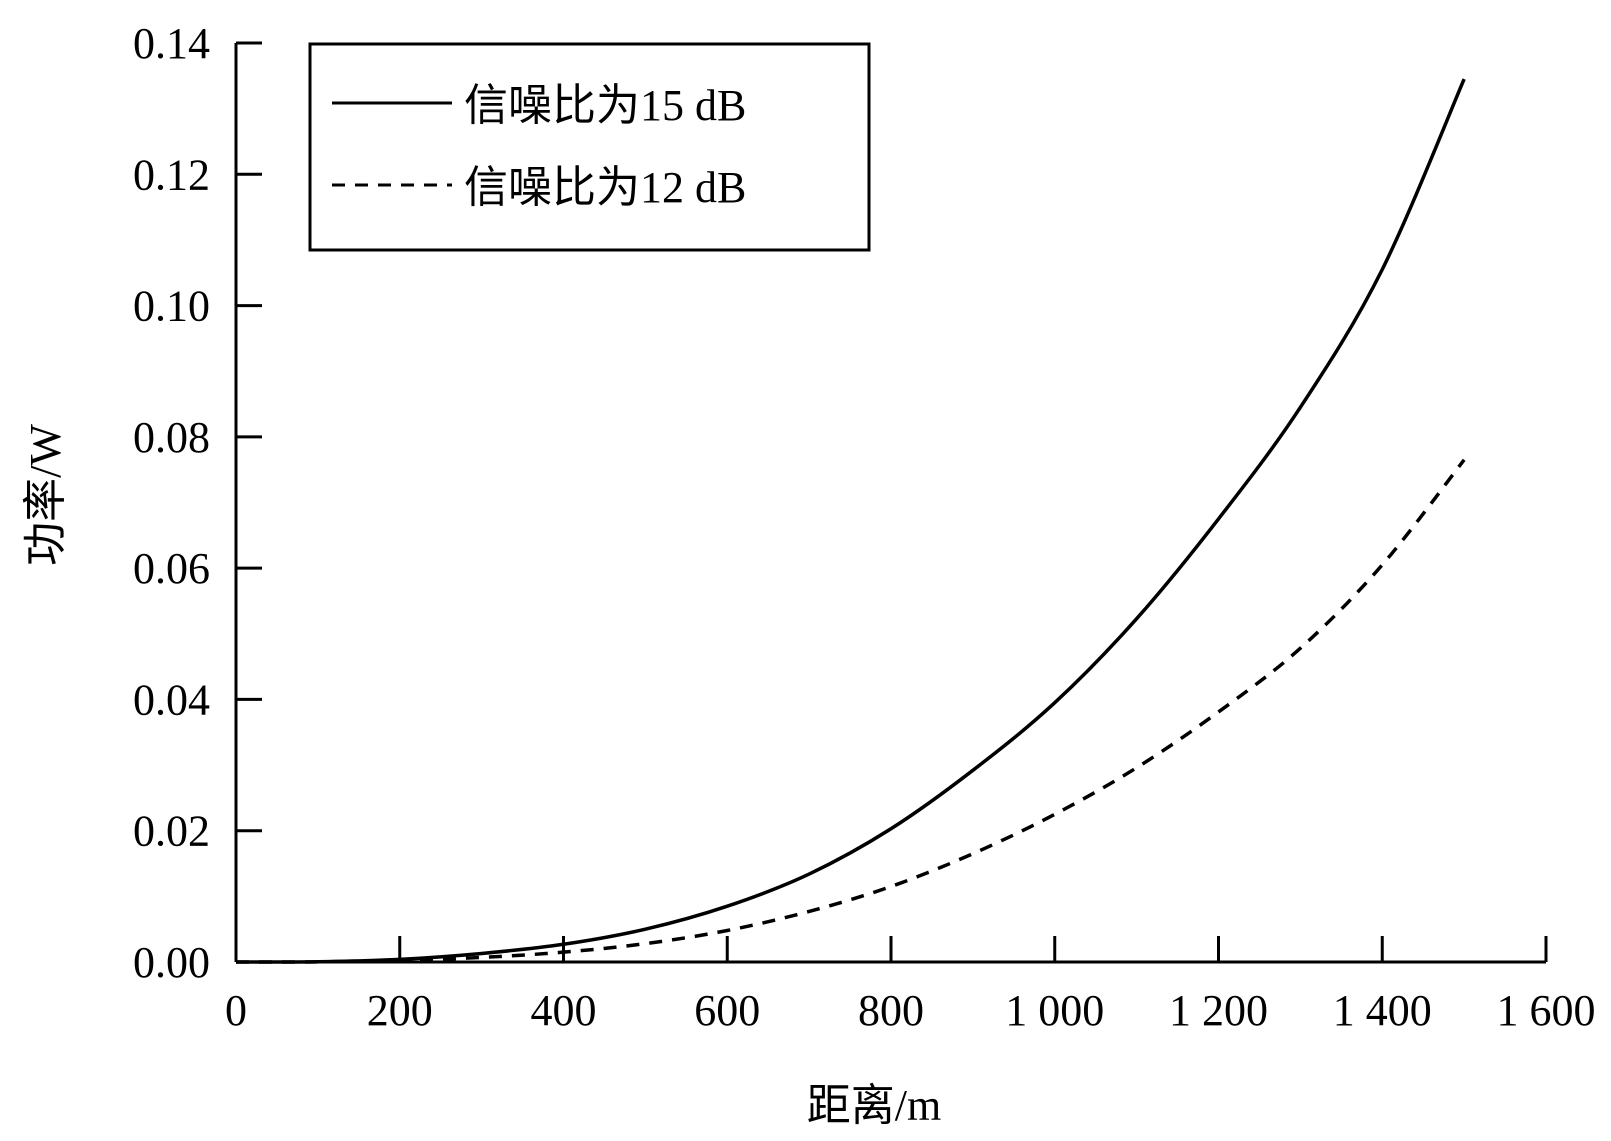 The height and width of the screenshot is (1141, 1611). What do you see at coordinates (1546, 1010) in the screenshot?
I see `x-tick-label: 1 600` at bounding box center [1546, 1010].